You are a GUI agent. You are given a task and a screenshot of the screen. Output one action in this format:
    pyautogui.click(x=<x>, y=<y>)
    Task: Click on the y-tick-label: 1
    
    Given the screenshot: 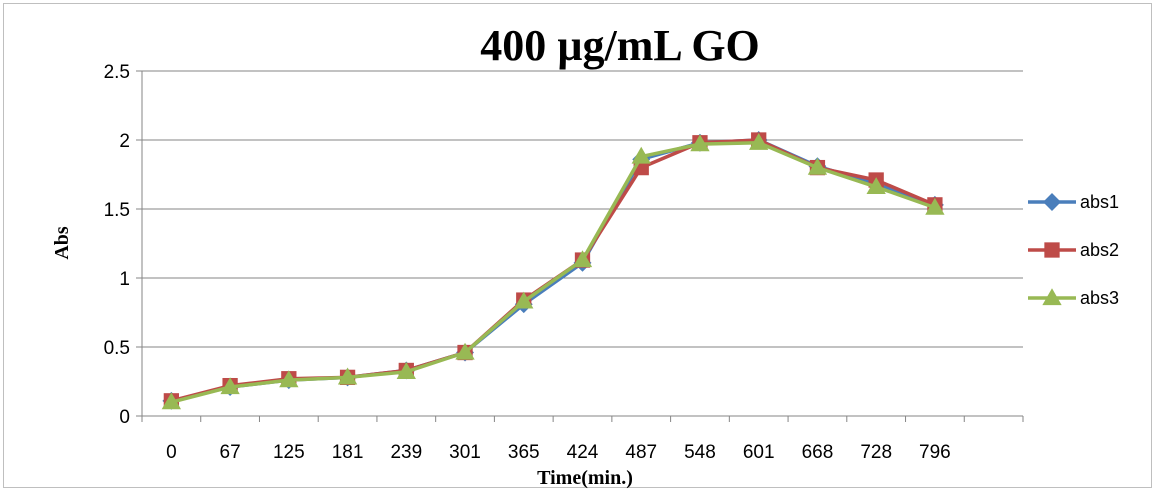 What is the action you would take?
    pyautogui.click(x=124, y=279)
    